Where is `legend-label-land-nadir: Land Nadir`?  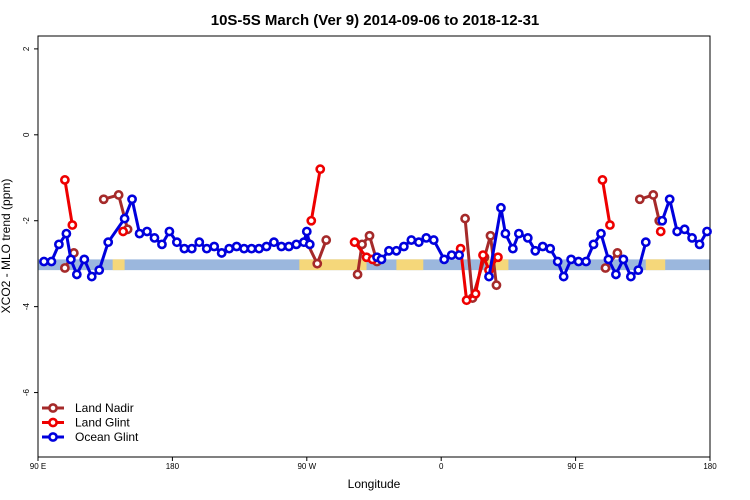
legend-label-land-nadir: Land Nadir is located at coordinates (104, 408).